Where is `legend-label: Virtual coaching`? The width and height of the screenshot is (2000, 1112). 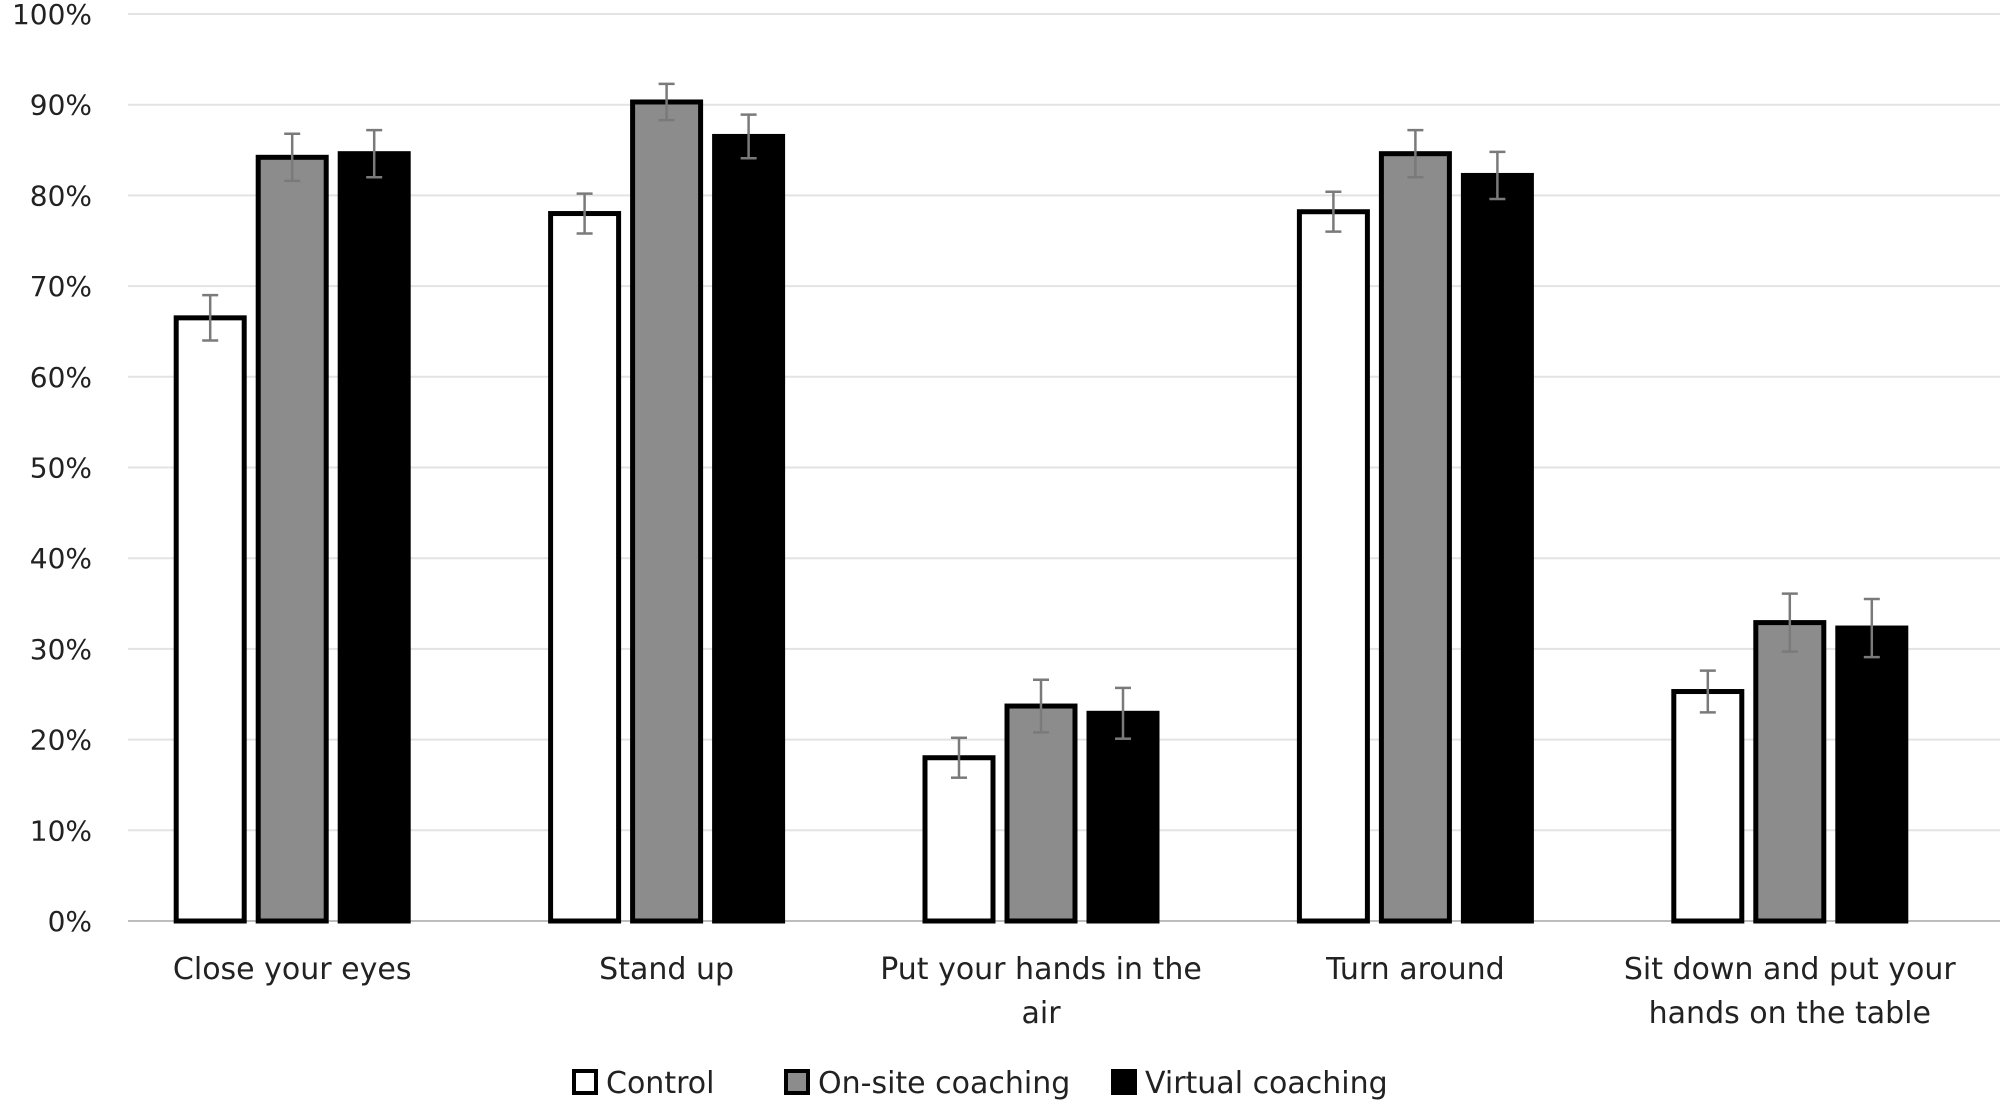
legend-label: Virtual coaching is located at coordinates (1266, 1083).